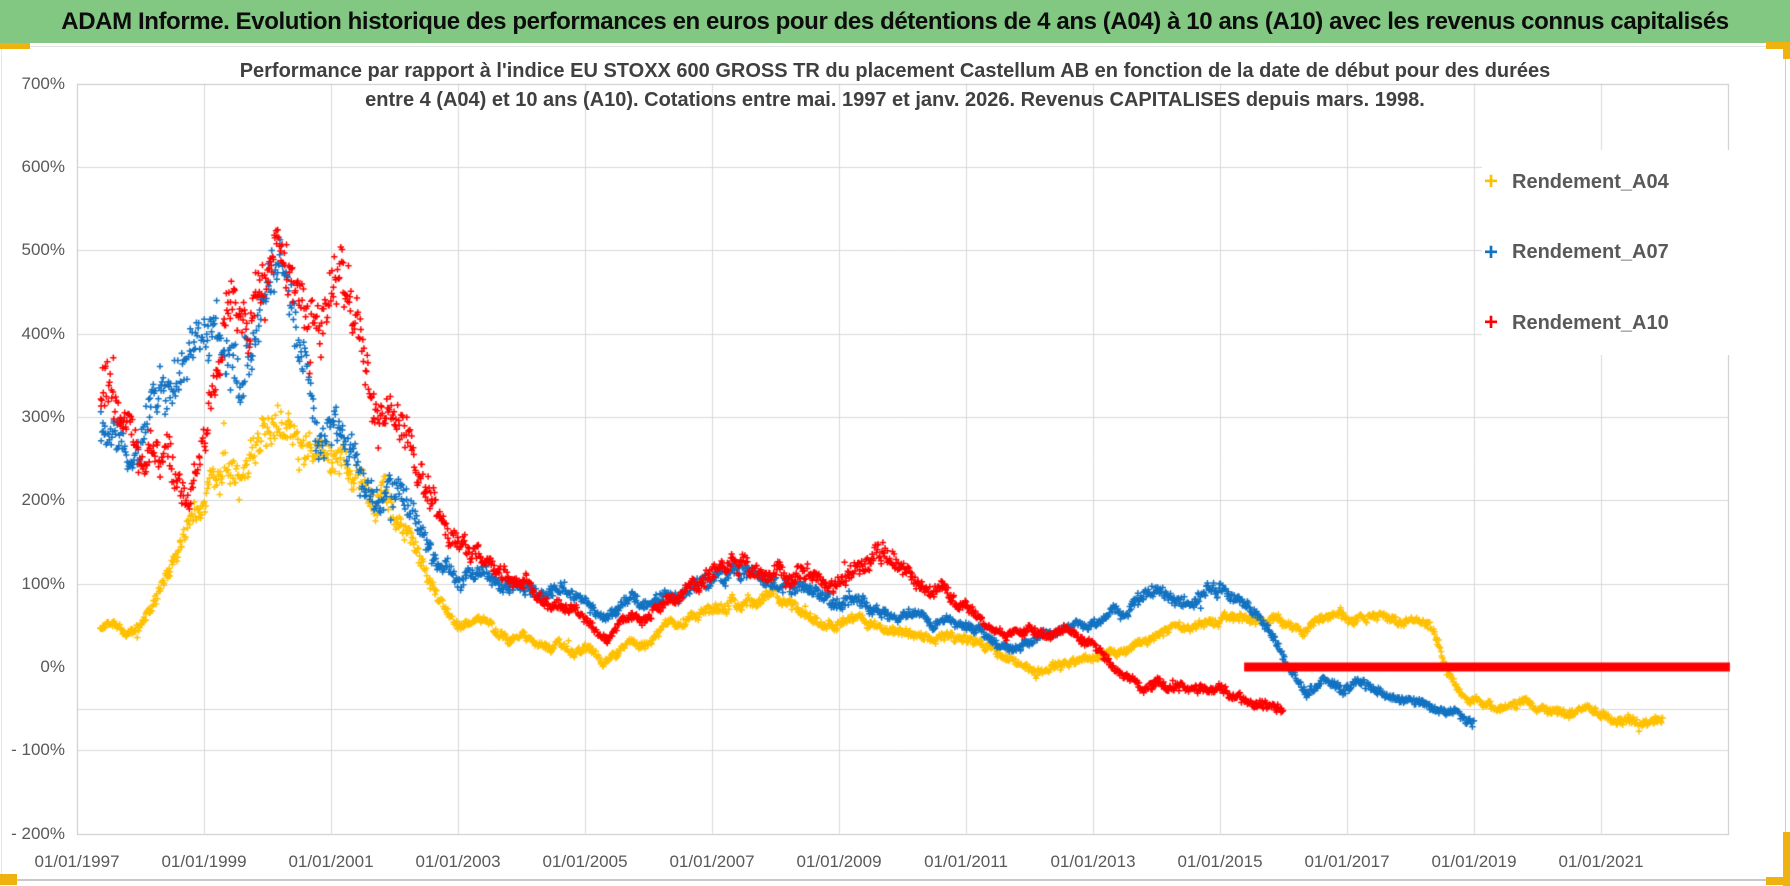 The image size is (1790, 886). I want to click on x-tick-label: 01/01/2003, so click(458, 861).